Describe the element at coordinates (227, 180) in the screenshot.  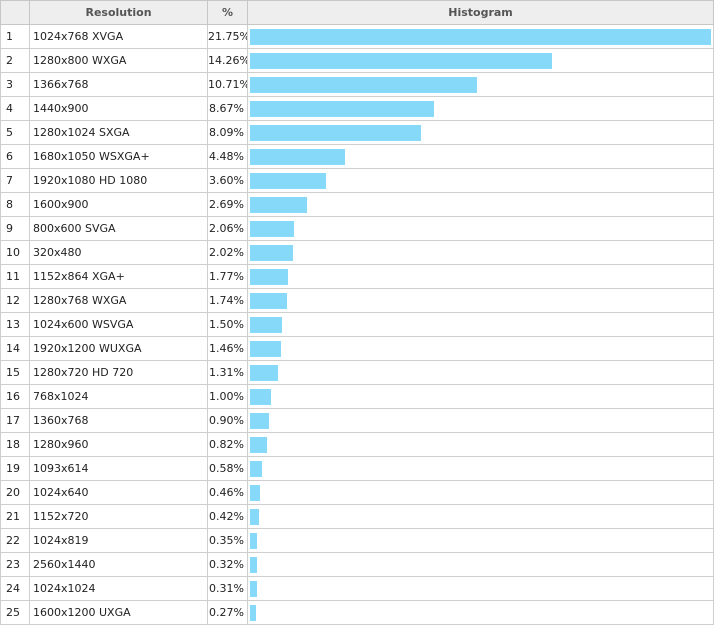
I see `percent-cell: 3.60%` at that location.